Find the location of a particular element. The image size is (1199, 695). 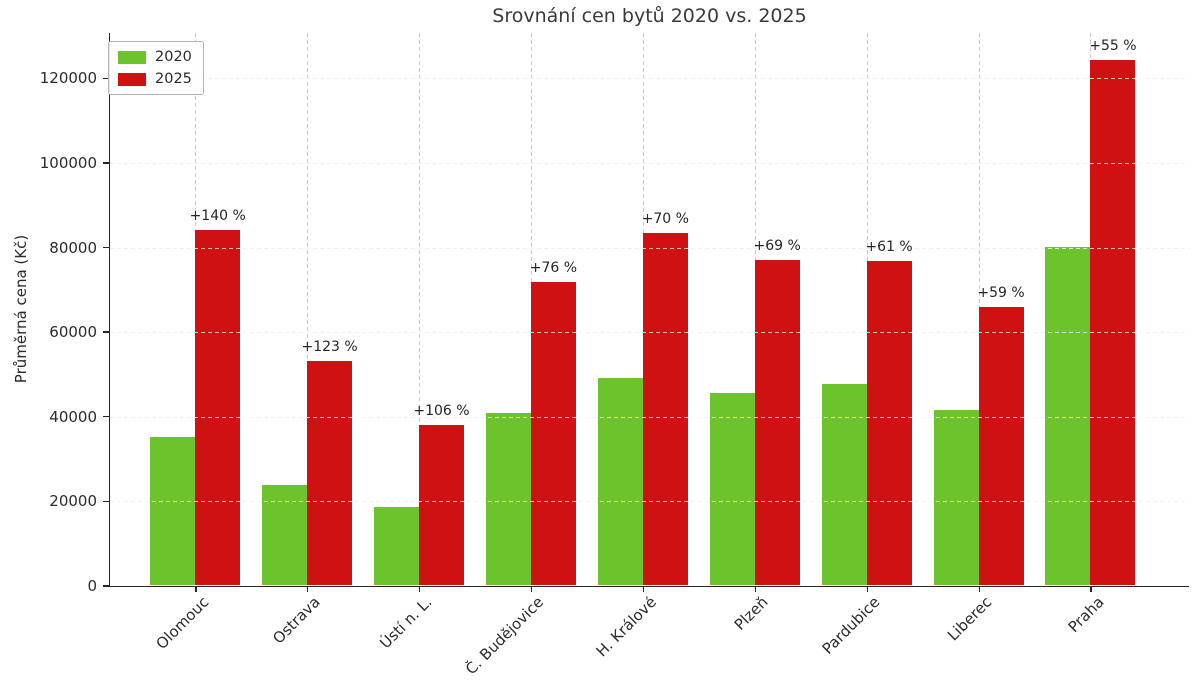

bar-2025-Praha is located at coordinates (1113, 322).